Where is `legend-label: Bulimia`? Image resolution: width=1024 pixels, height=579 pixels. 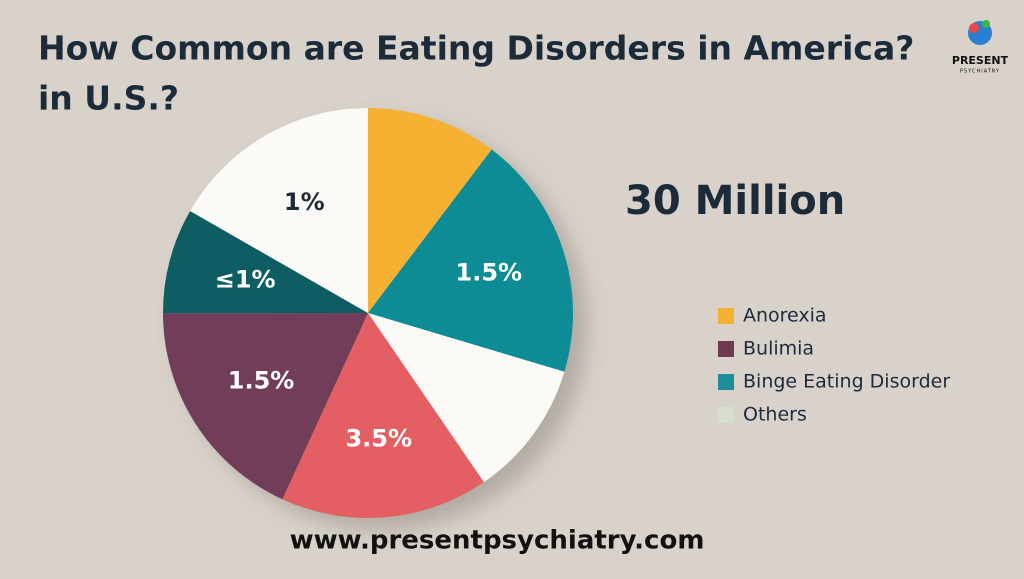 legend-label: Bulimia is located at coordinates (778, 349).